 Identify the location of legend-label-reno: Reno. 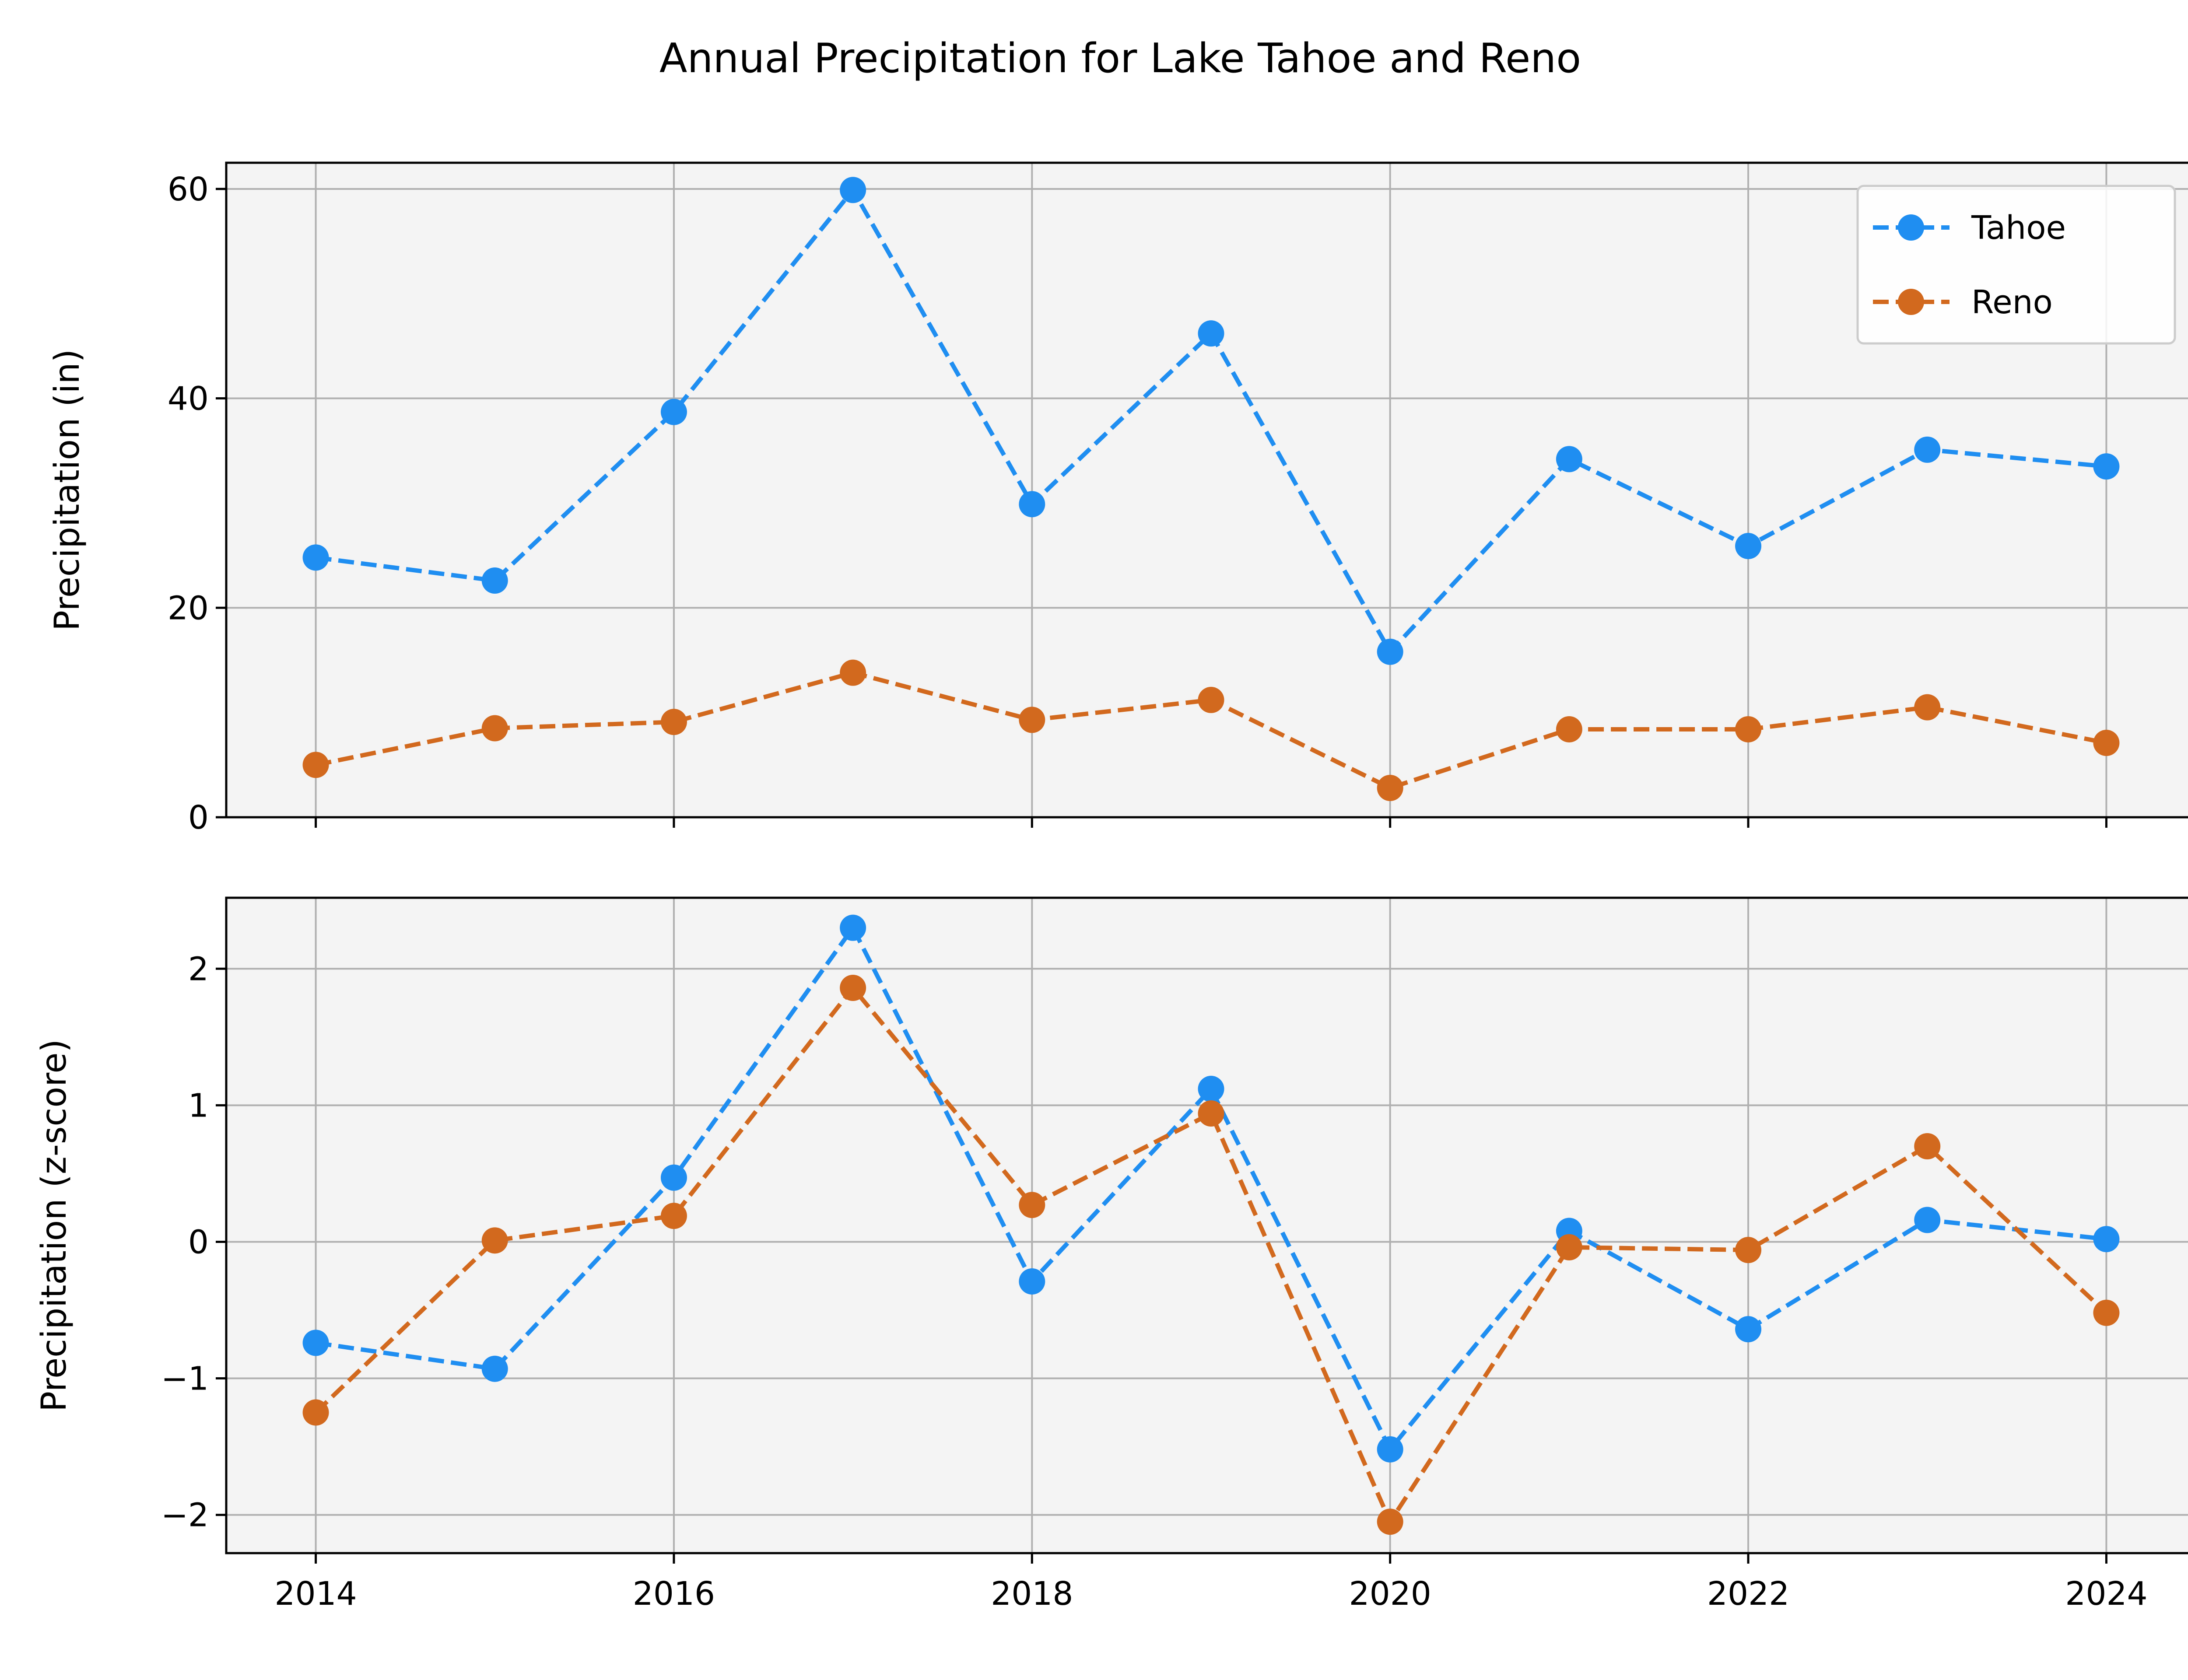
(2012, 302).